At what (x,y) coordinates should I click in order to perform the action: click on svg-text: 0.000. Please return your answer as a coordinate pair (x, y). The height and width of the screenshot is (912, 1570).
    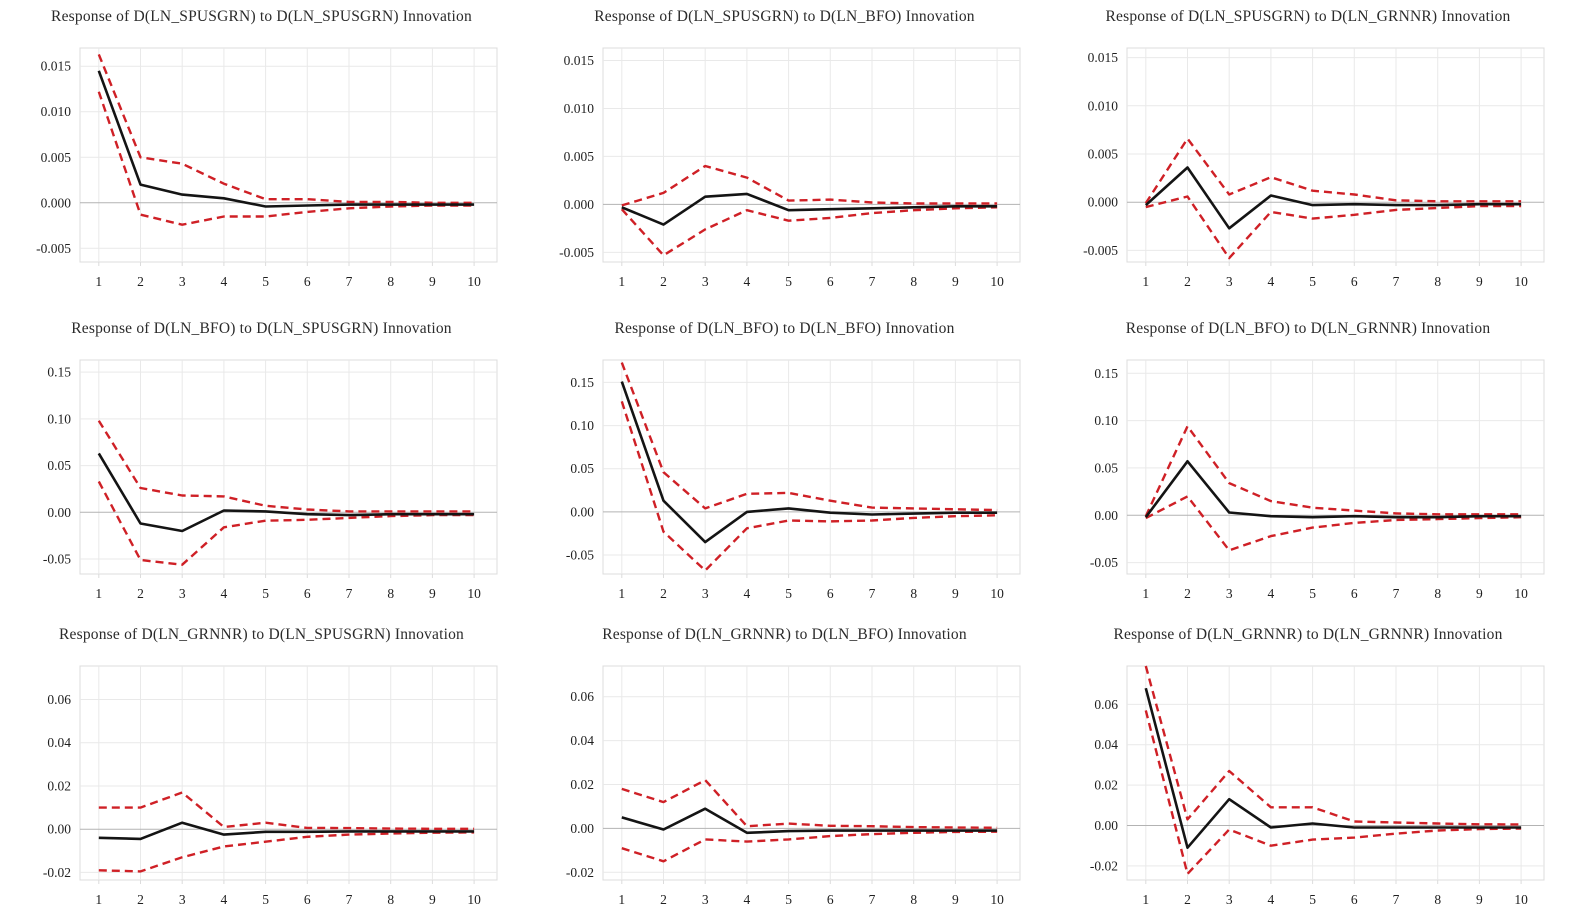
    Looking at the image, I should click on (56, 202).